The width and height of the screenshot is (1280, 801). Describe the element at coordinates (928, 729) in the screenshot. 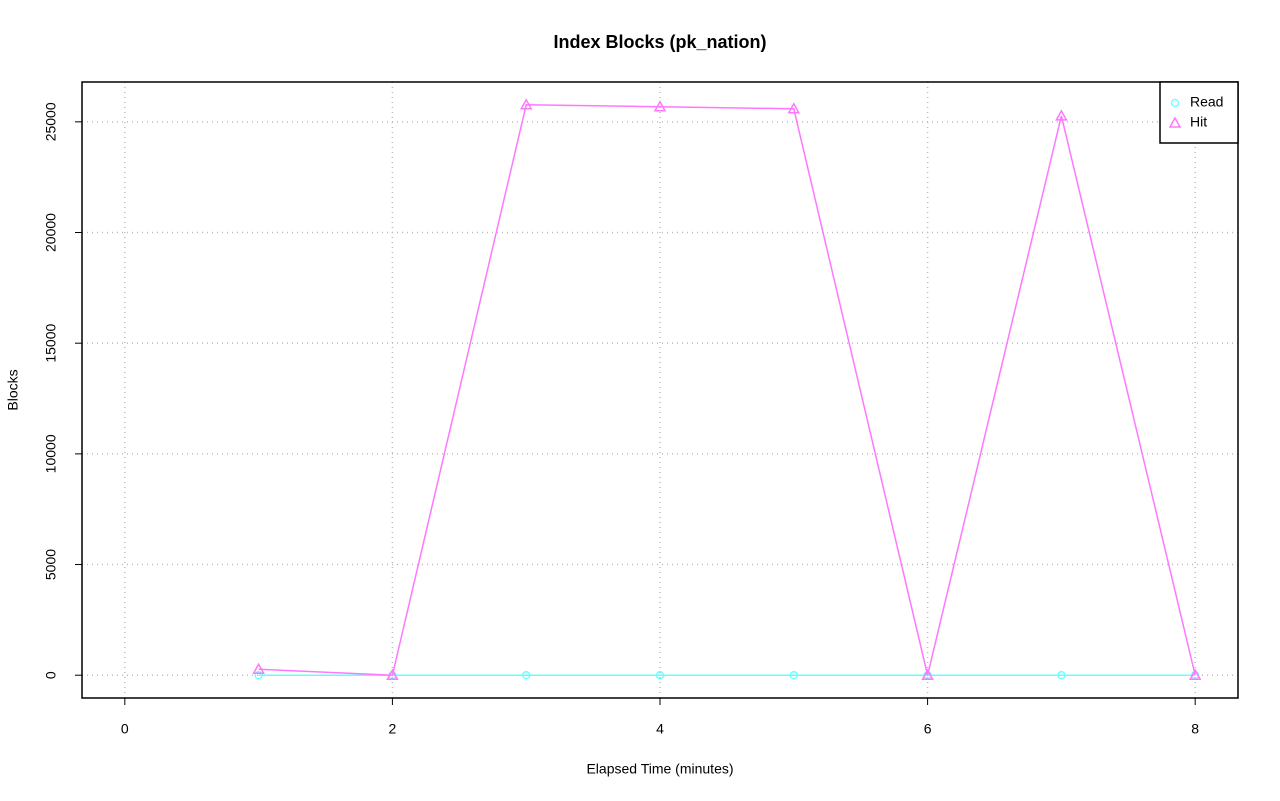

I see `x-tick-label: 6` at that location.